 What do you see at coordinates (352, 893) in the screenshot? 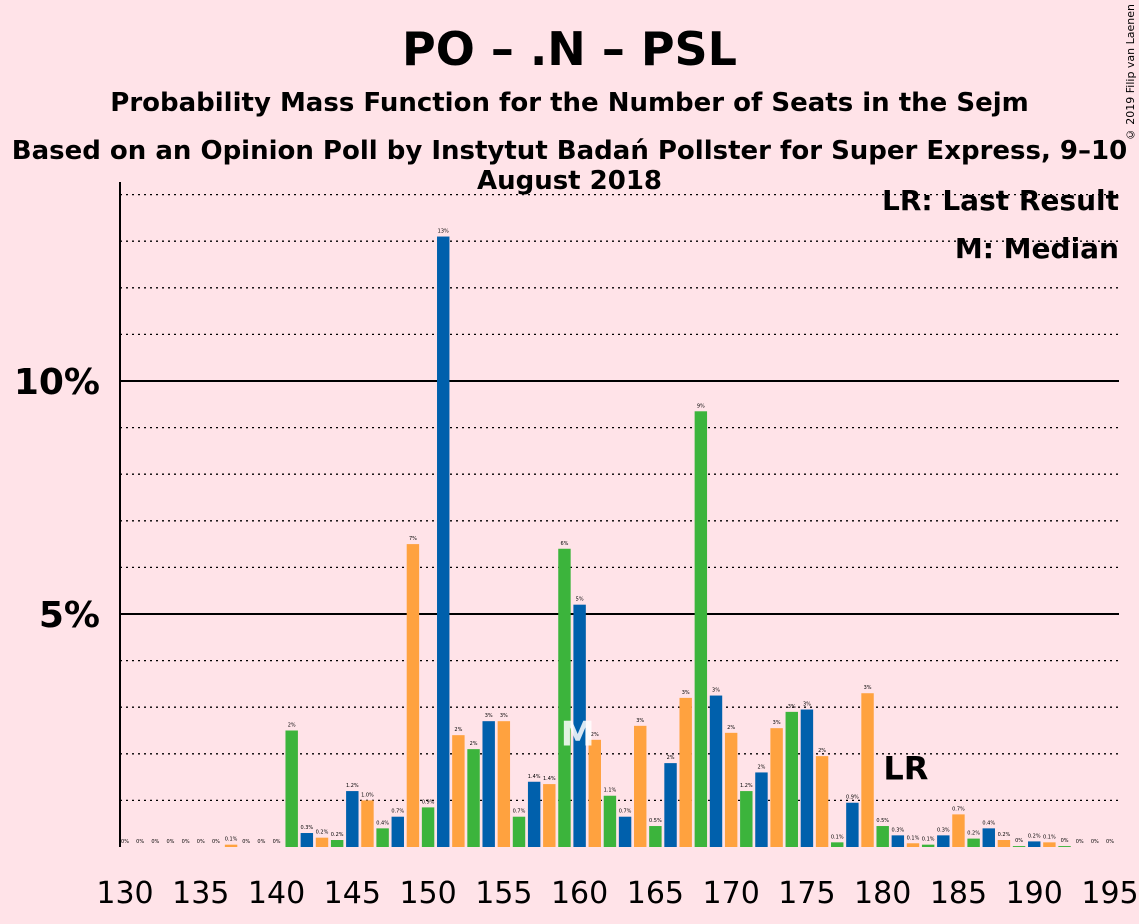
I see `x-tick-label: 145` at bounding box center [352, 893].